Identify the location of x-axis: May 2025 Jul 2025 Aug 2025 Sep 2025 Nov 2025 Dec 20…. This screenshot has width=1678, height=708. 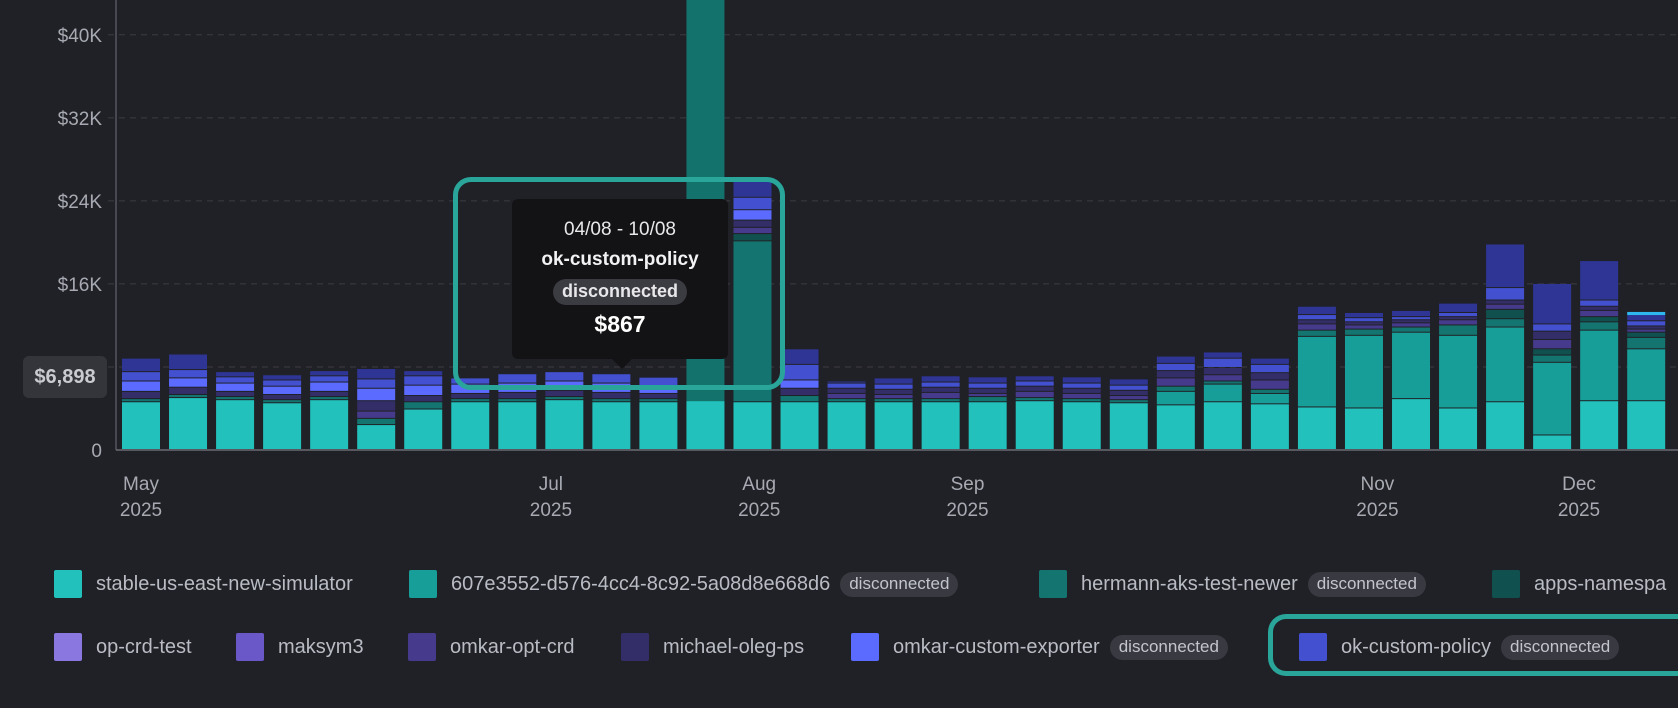
(897, 485).